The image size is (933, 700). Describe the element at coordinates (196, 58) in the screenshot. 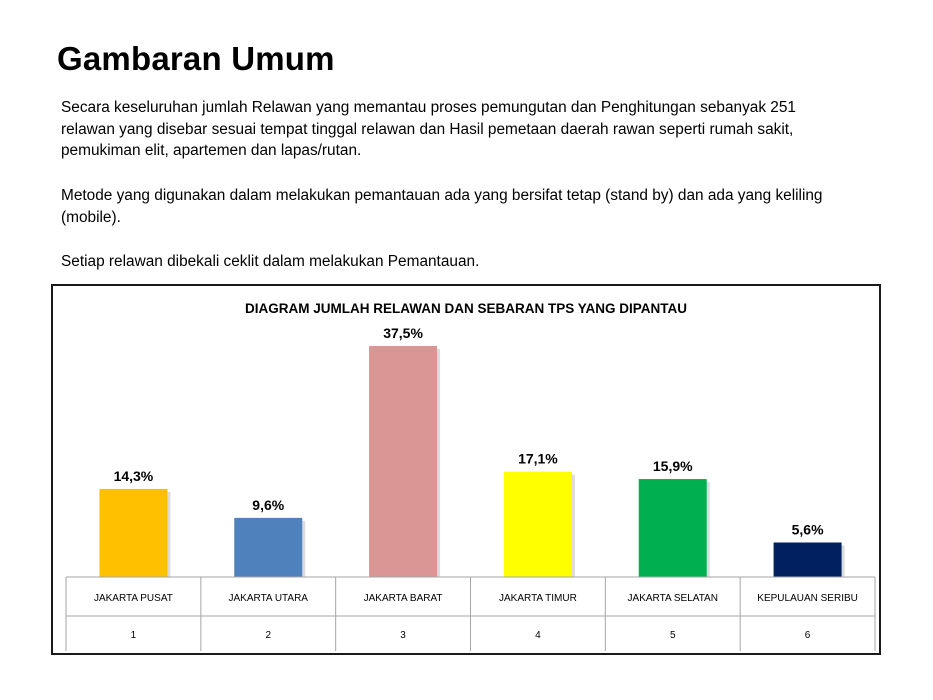

I see `slide-title: Gambaran Umum` at that location.